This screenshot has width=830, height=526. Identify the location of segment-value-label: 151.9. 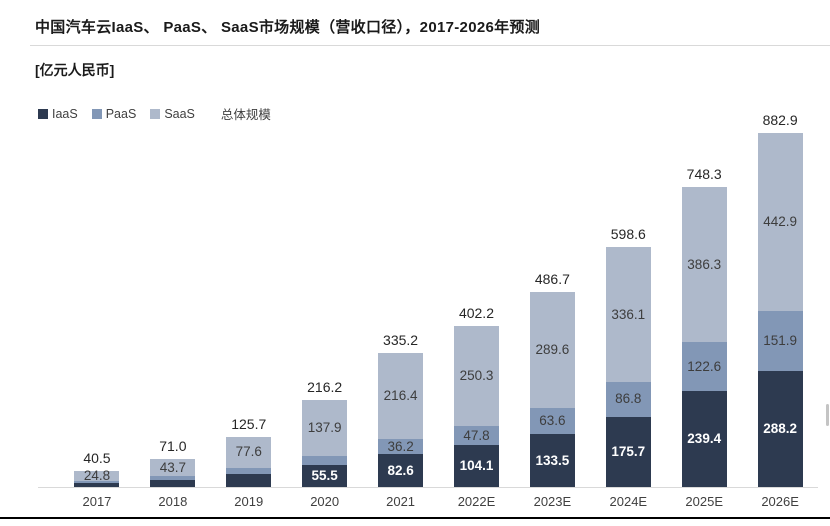
(780, 341).